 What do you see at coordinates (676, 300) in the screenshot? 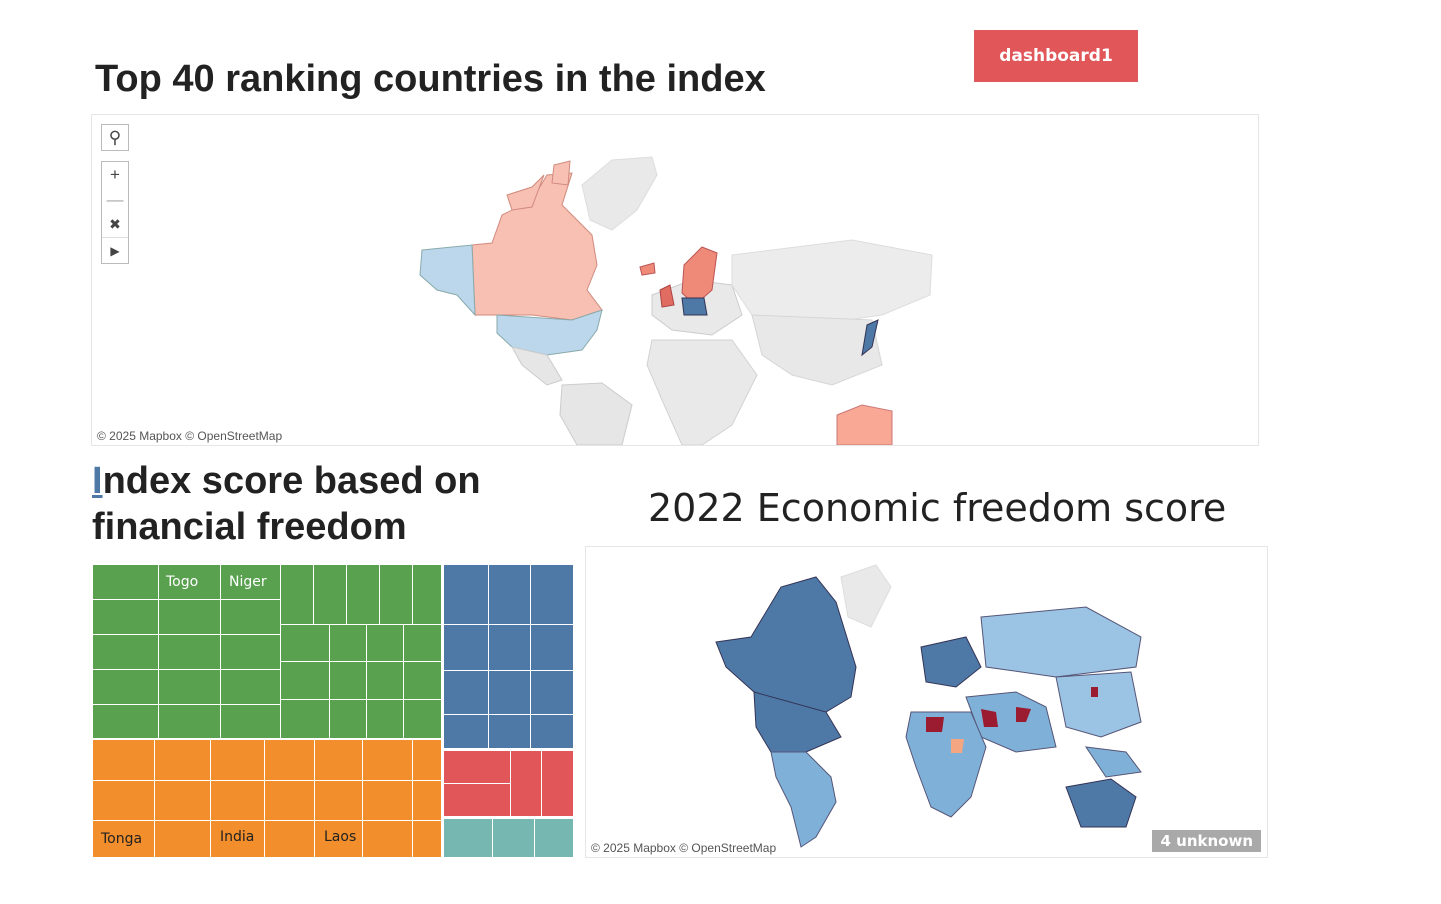
I see `world-map-top` at bounding box center [676, 300].